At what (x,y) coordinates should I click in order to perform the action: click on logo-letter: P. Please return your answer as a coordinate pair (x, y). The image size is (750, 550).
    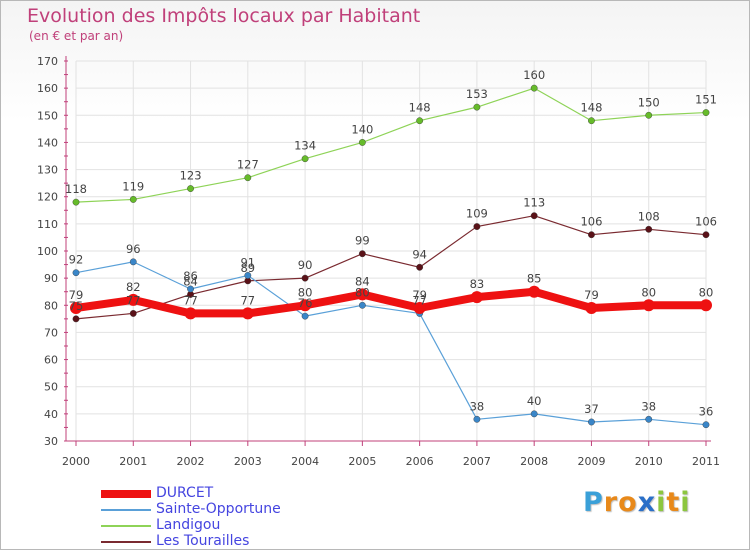
    Looking at the image, I should click on (593, 502).